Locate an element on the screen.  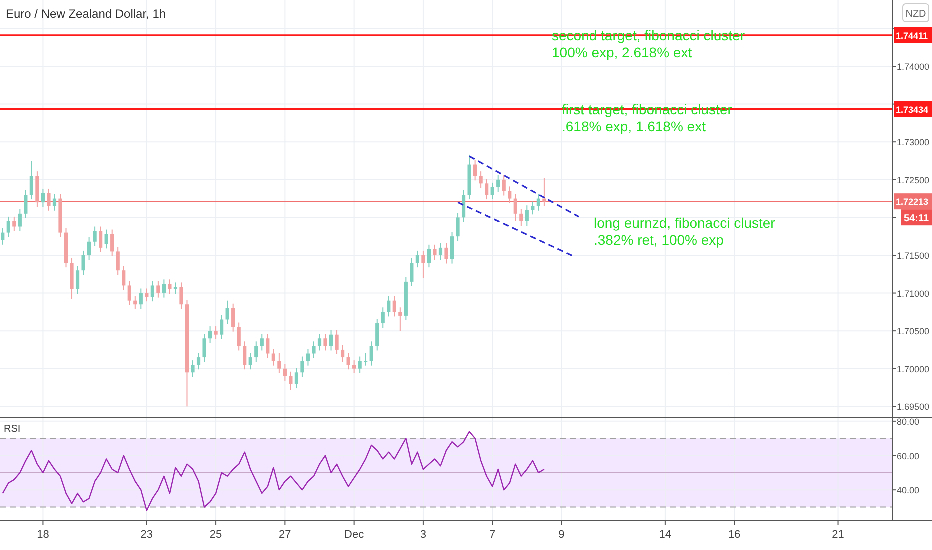
ref-line-label: 1.72213 is located at coordinates (912, 202).